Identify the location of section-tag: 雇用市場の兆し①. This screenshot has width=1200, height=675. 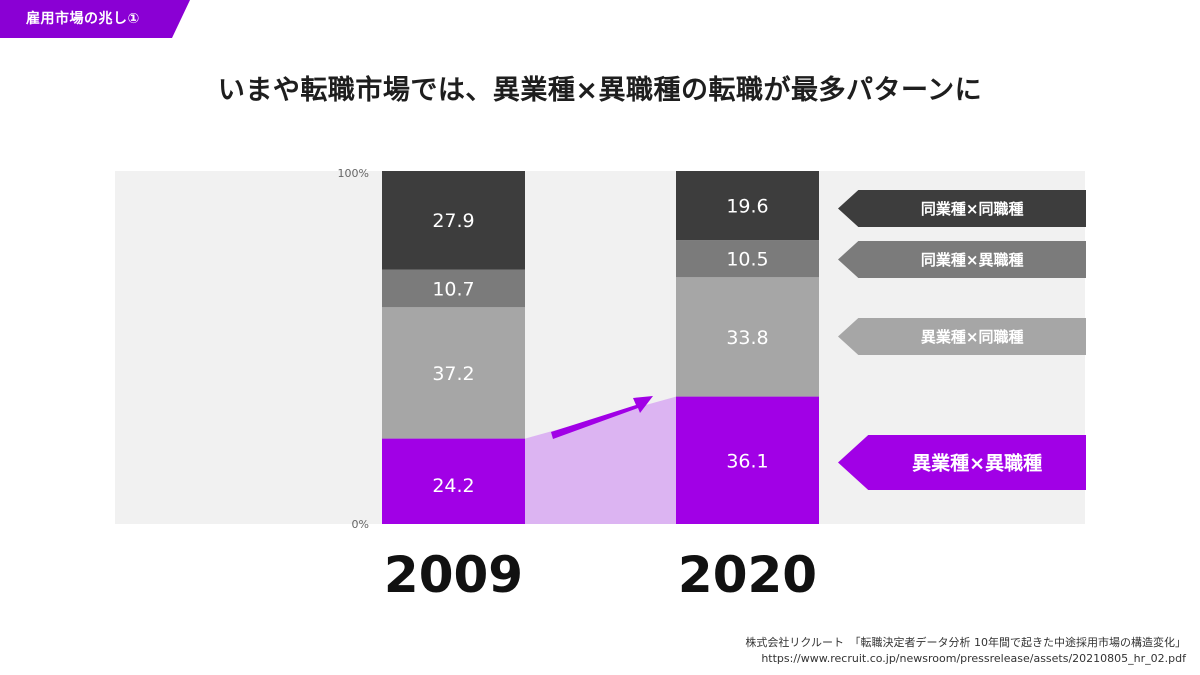
(95, 19).